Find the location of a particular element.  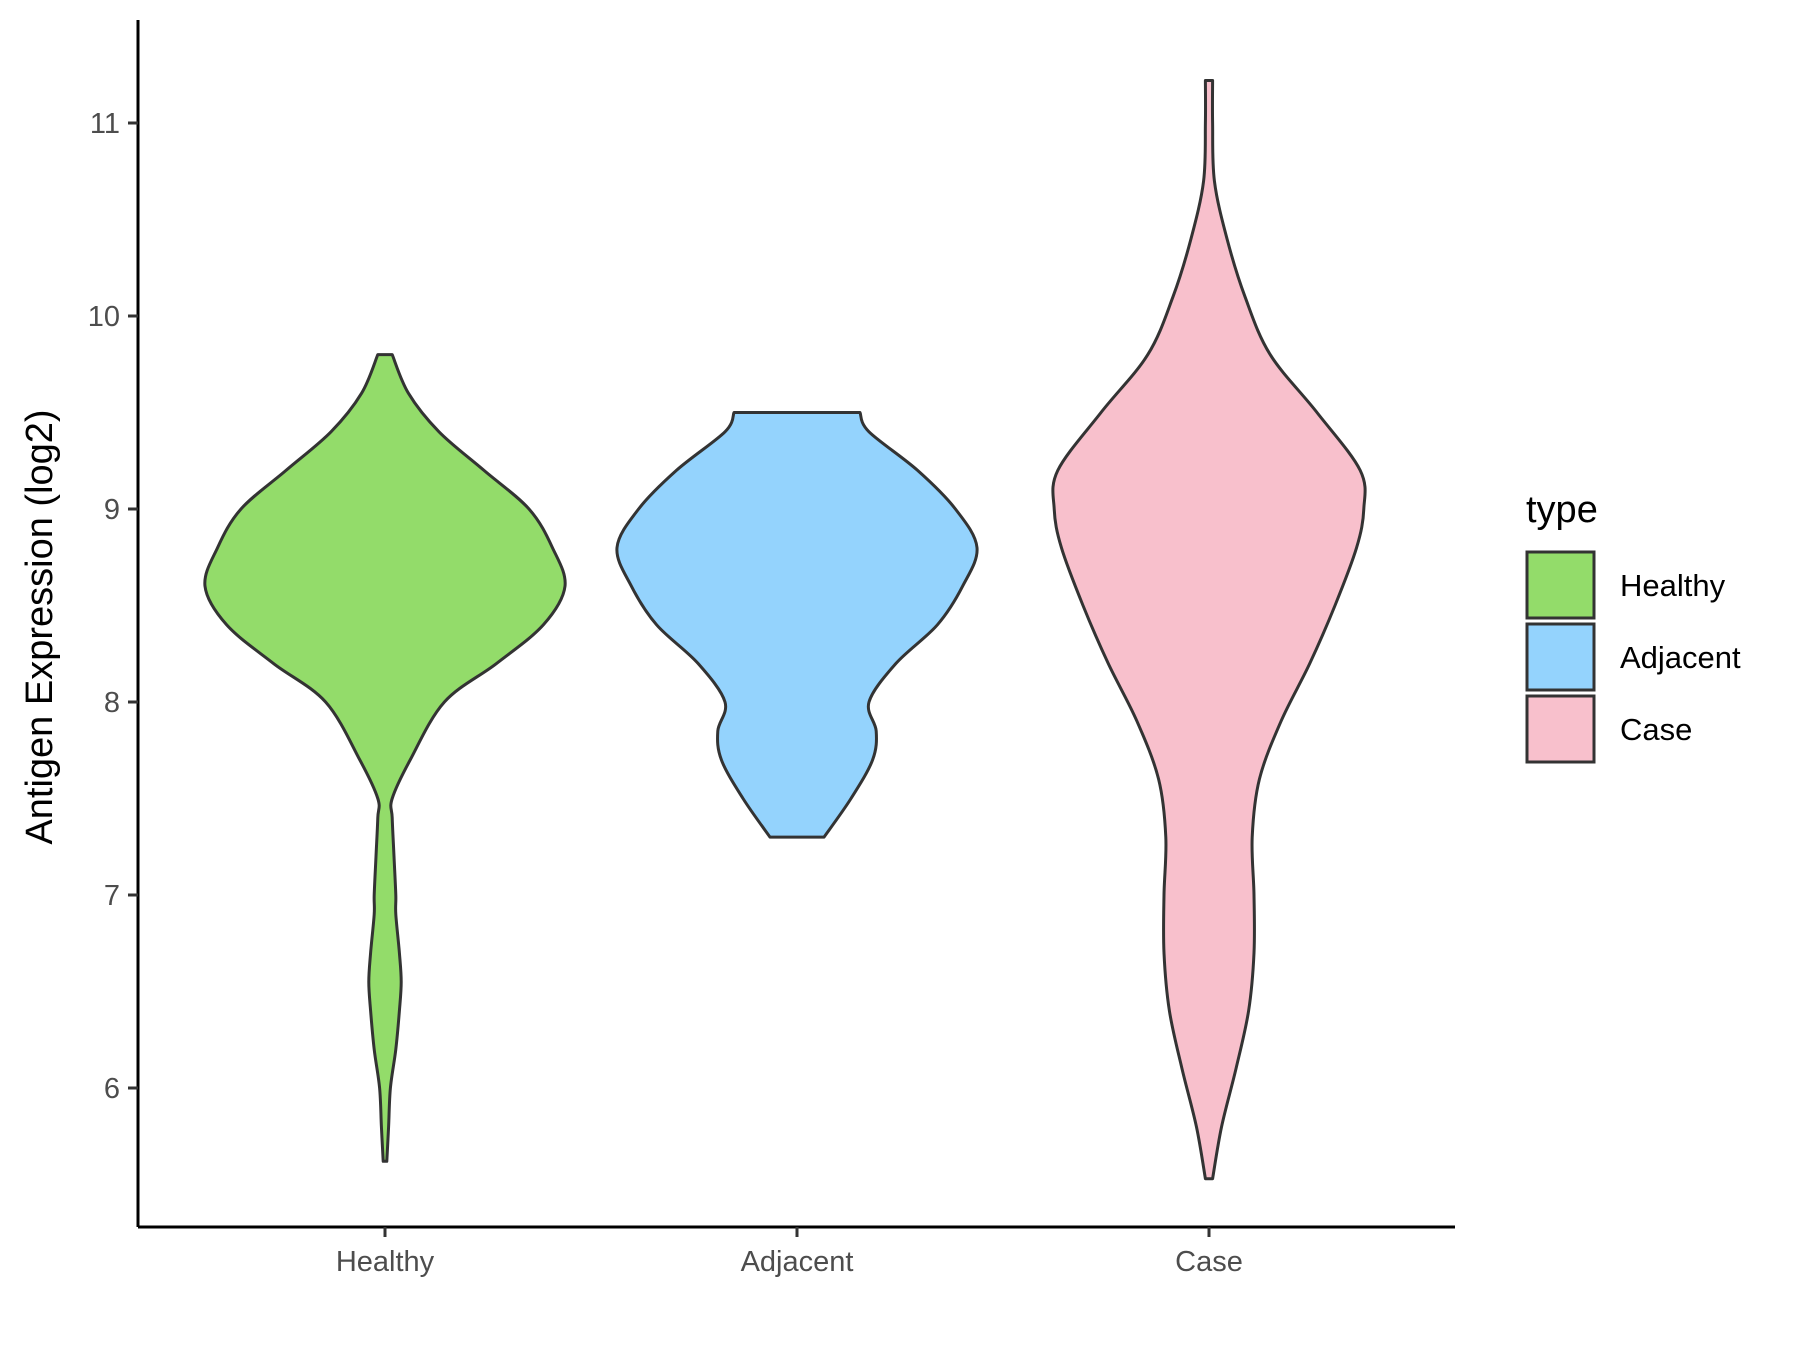

y-tick-label: 8 is located at coordinates (112, 703).